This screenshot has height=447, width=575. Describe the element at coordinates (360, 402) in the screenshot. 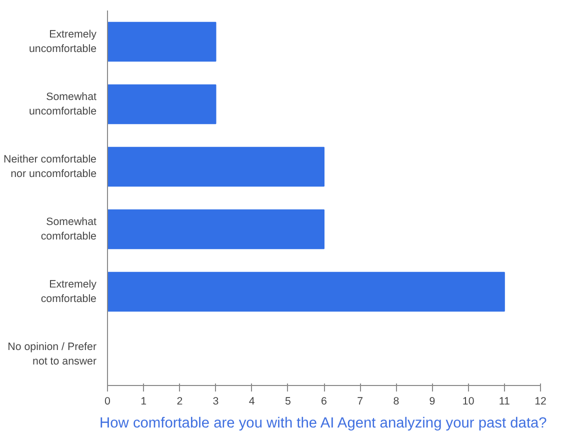

I see `x-tick-label: 7` at that location.